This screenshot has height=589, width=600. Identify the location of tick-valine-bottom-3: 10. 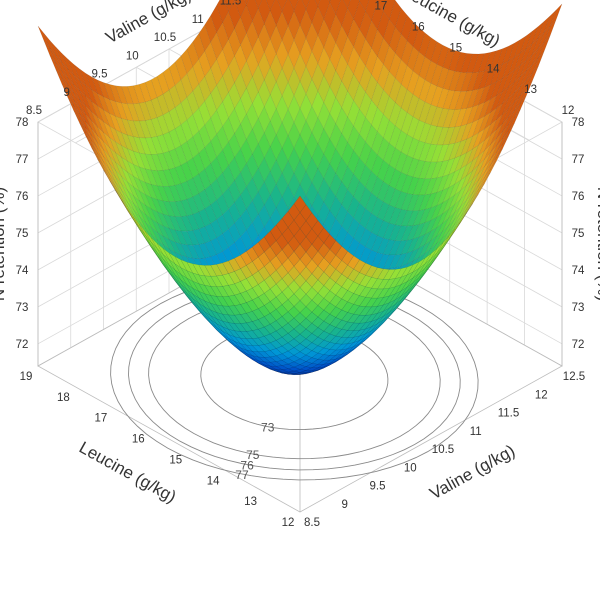
(410, 468).